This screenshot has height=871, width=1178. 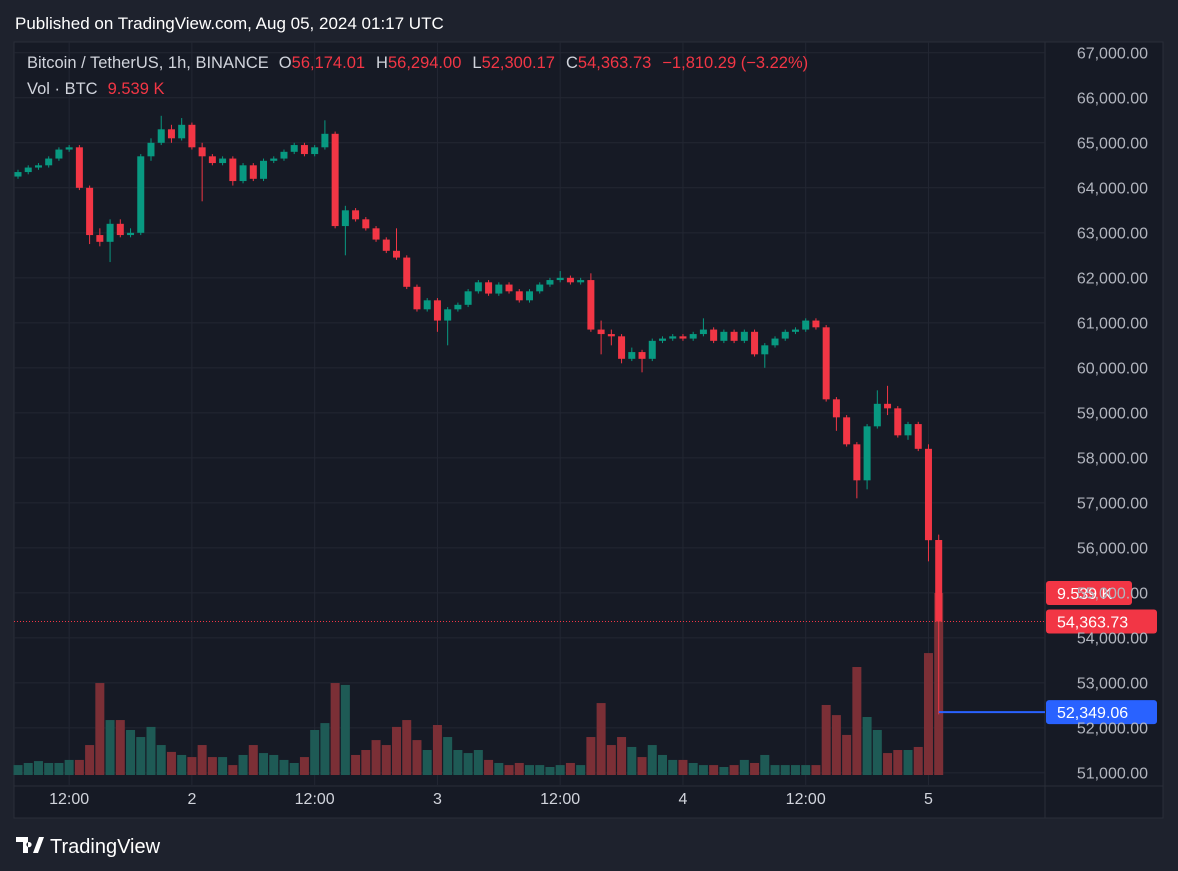 I want to click on y-tick-label: 55,000.00, so click(x=1112, y=593).